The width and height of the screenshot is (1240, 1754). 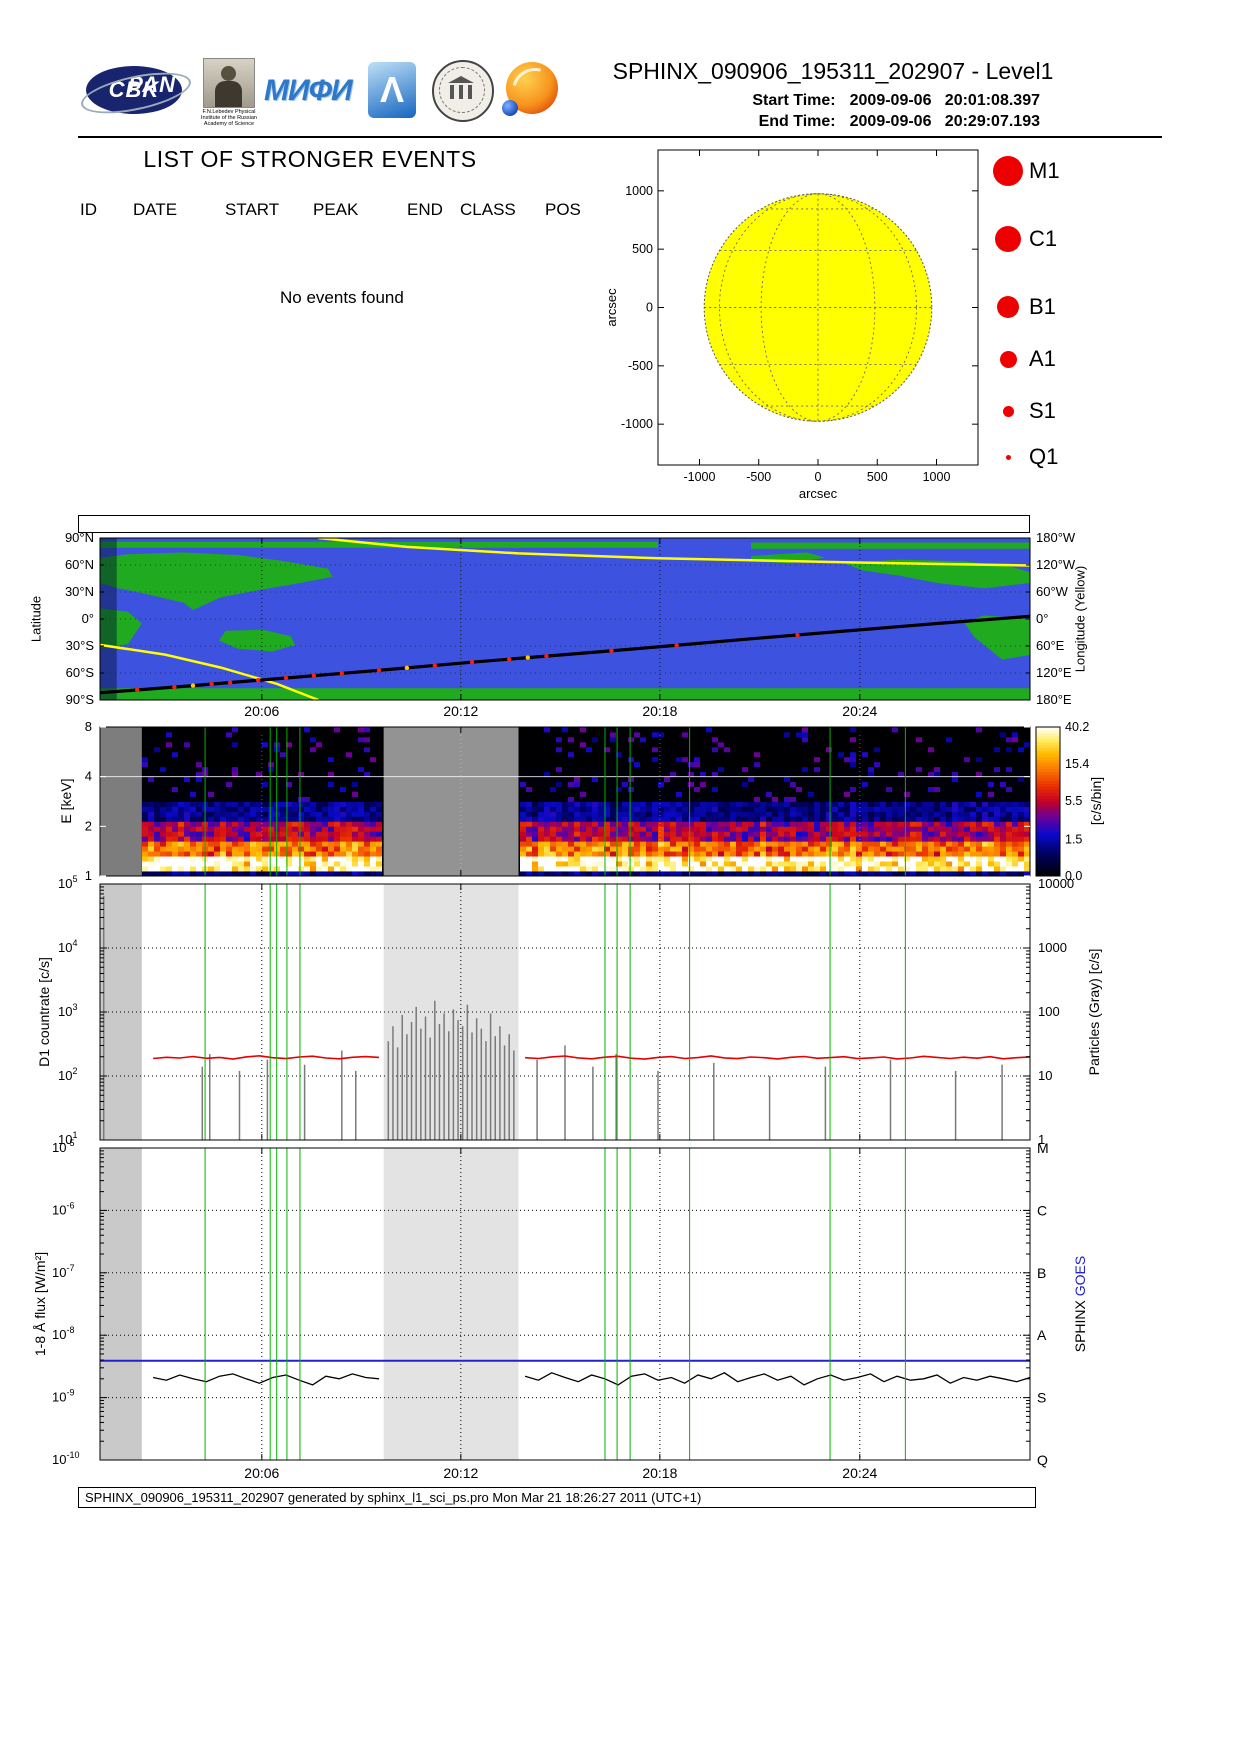 I want to click on events-empty-message: No events found, so click(x=342, y=297).